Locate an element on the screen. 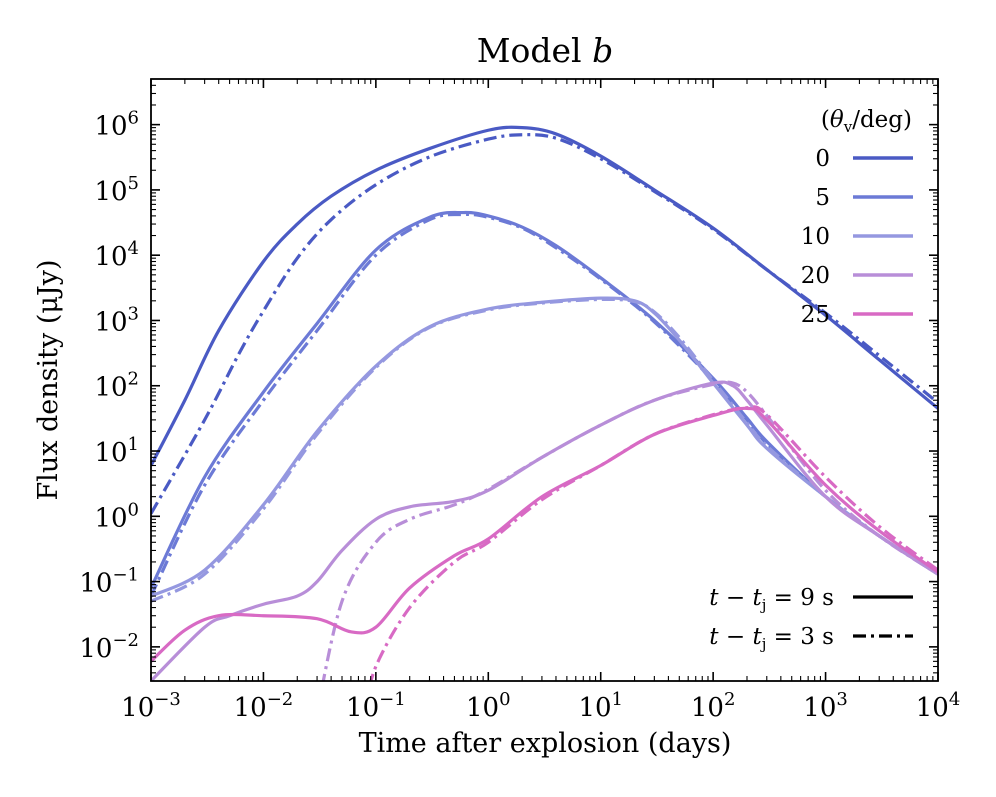 The width and height of the screenshot is (996, 797). x-tick-label: 10⁻² is located at coordinates (264, 706).